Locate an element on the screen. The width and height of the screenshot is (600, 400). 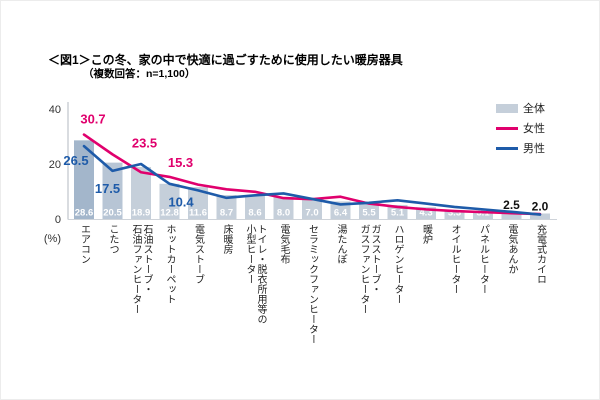
bar-value-label: 6.4 is located at coordinates (341, 213).